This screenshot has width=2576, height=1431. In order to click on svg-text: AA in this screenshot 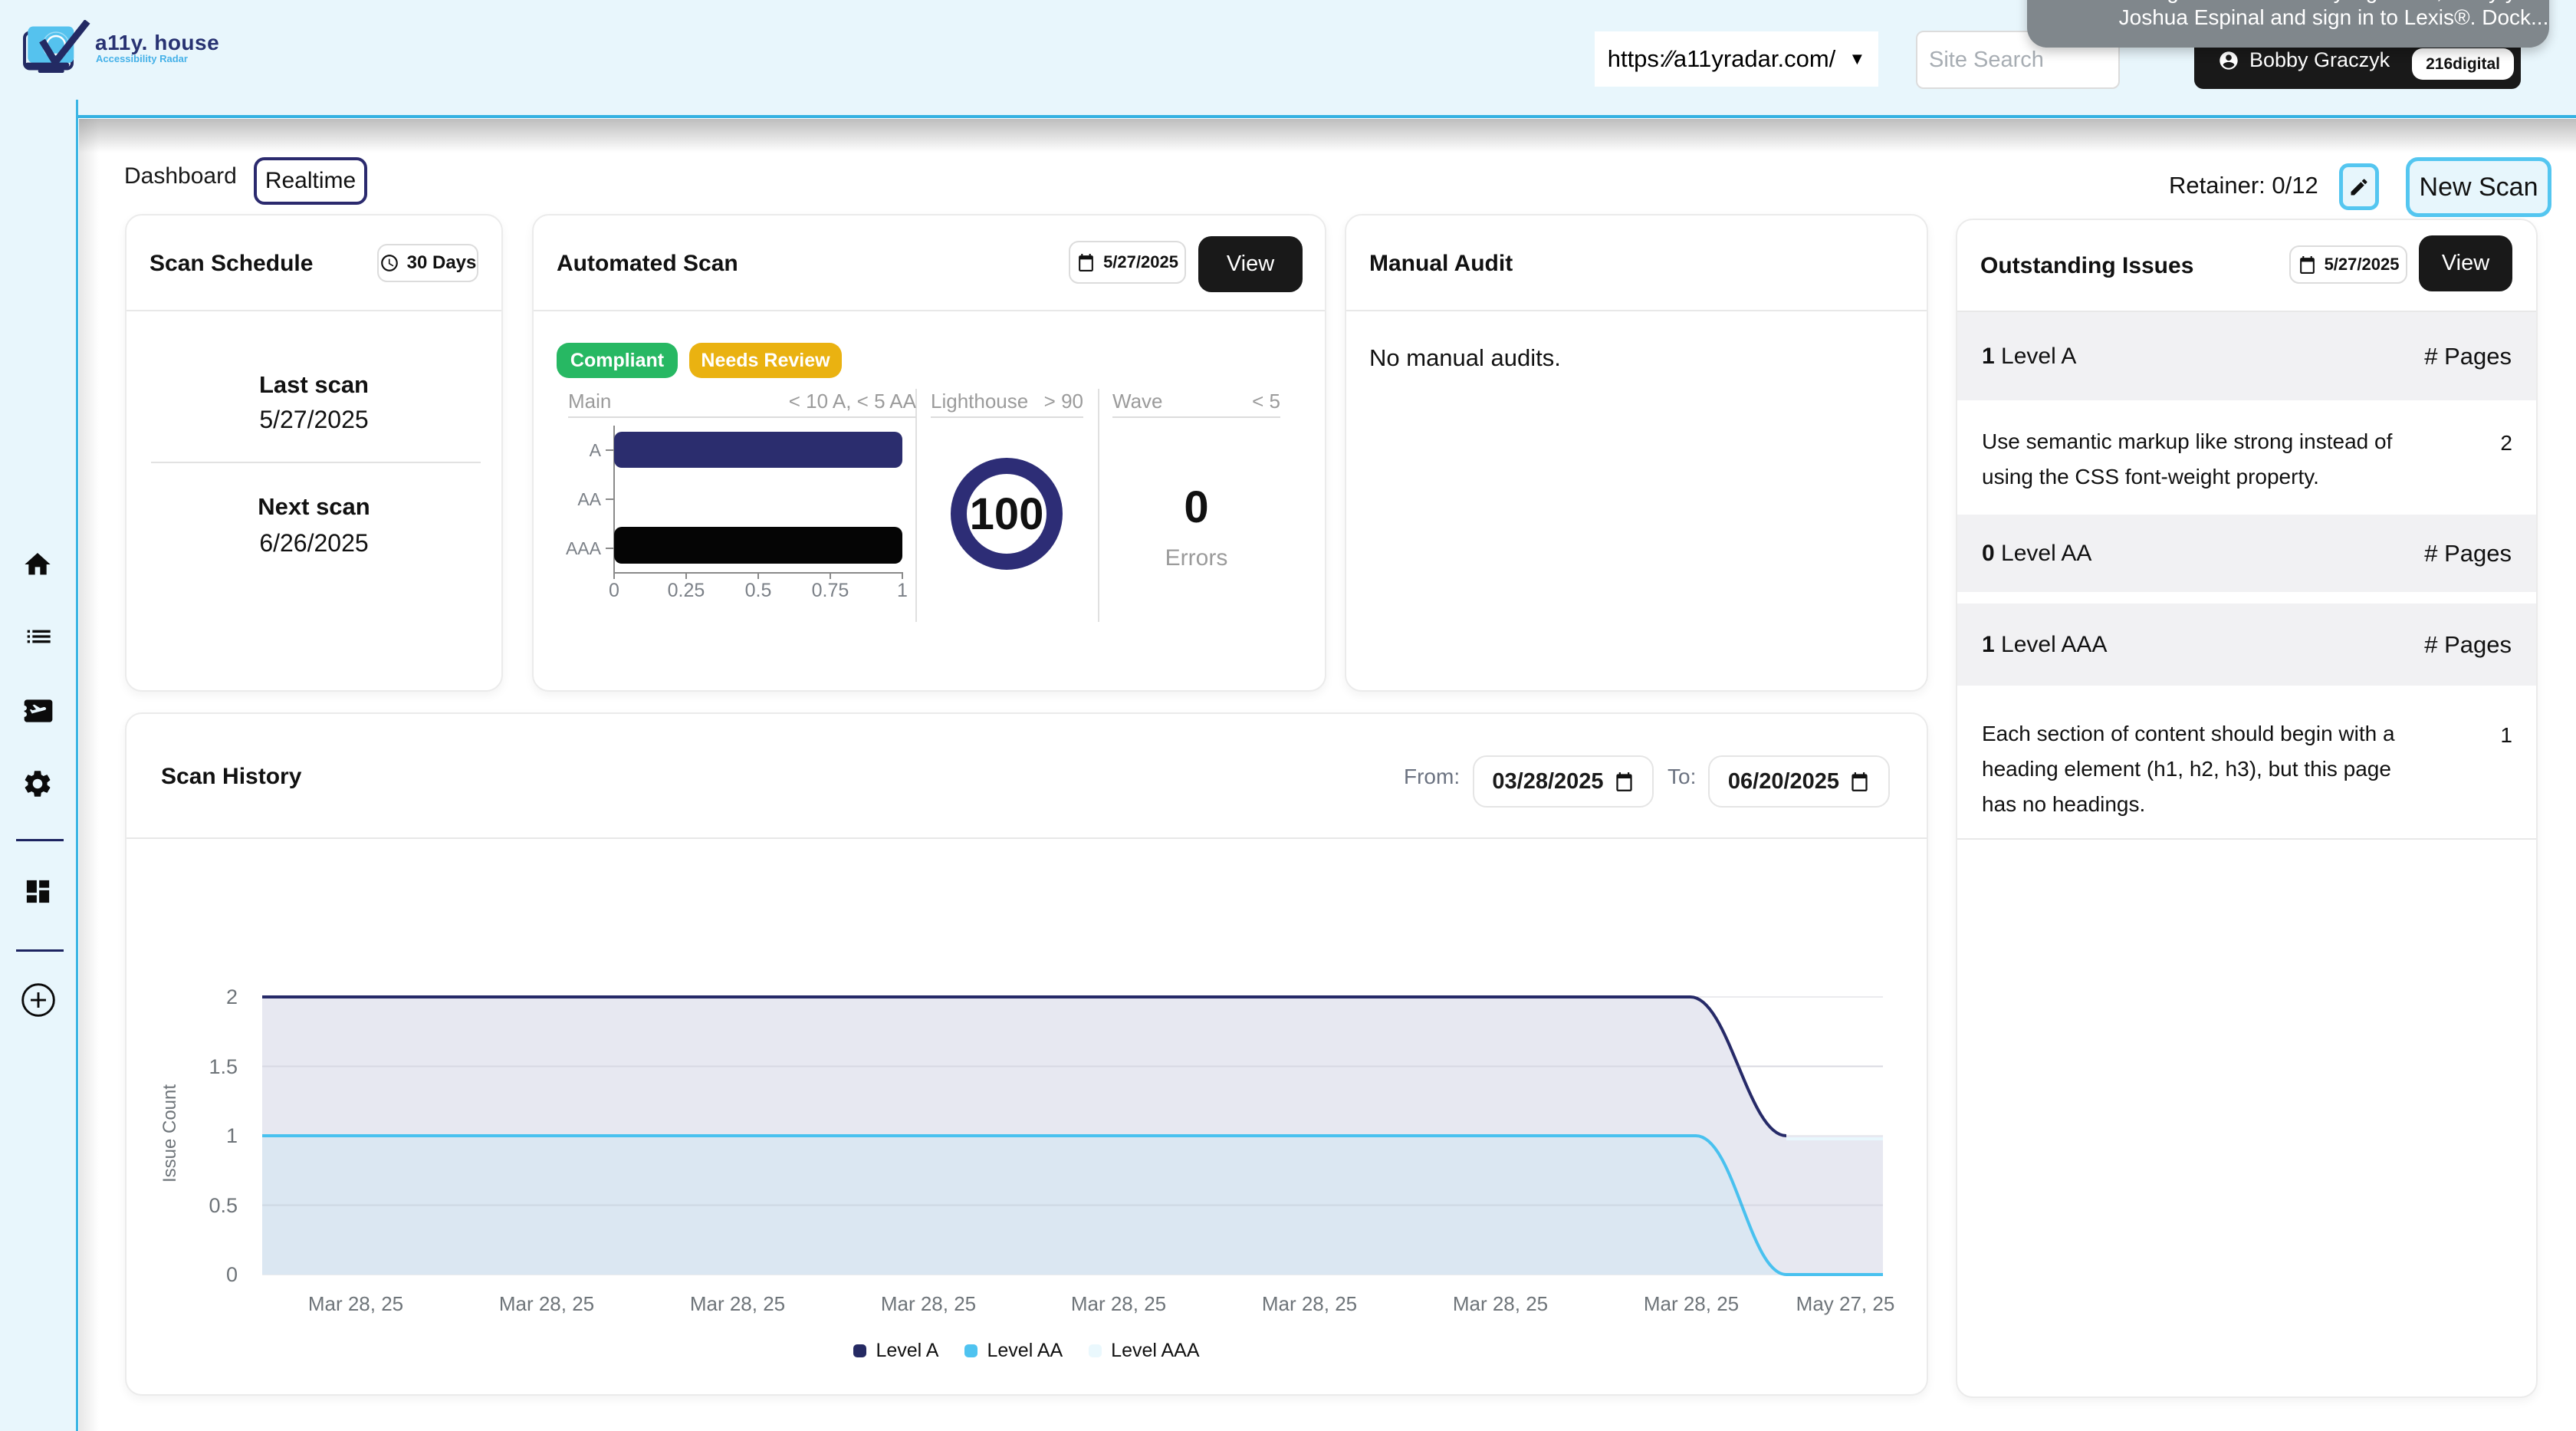, I will do `click(589, 499)`.